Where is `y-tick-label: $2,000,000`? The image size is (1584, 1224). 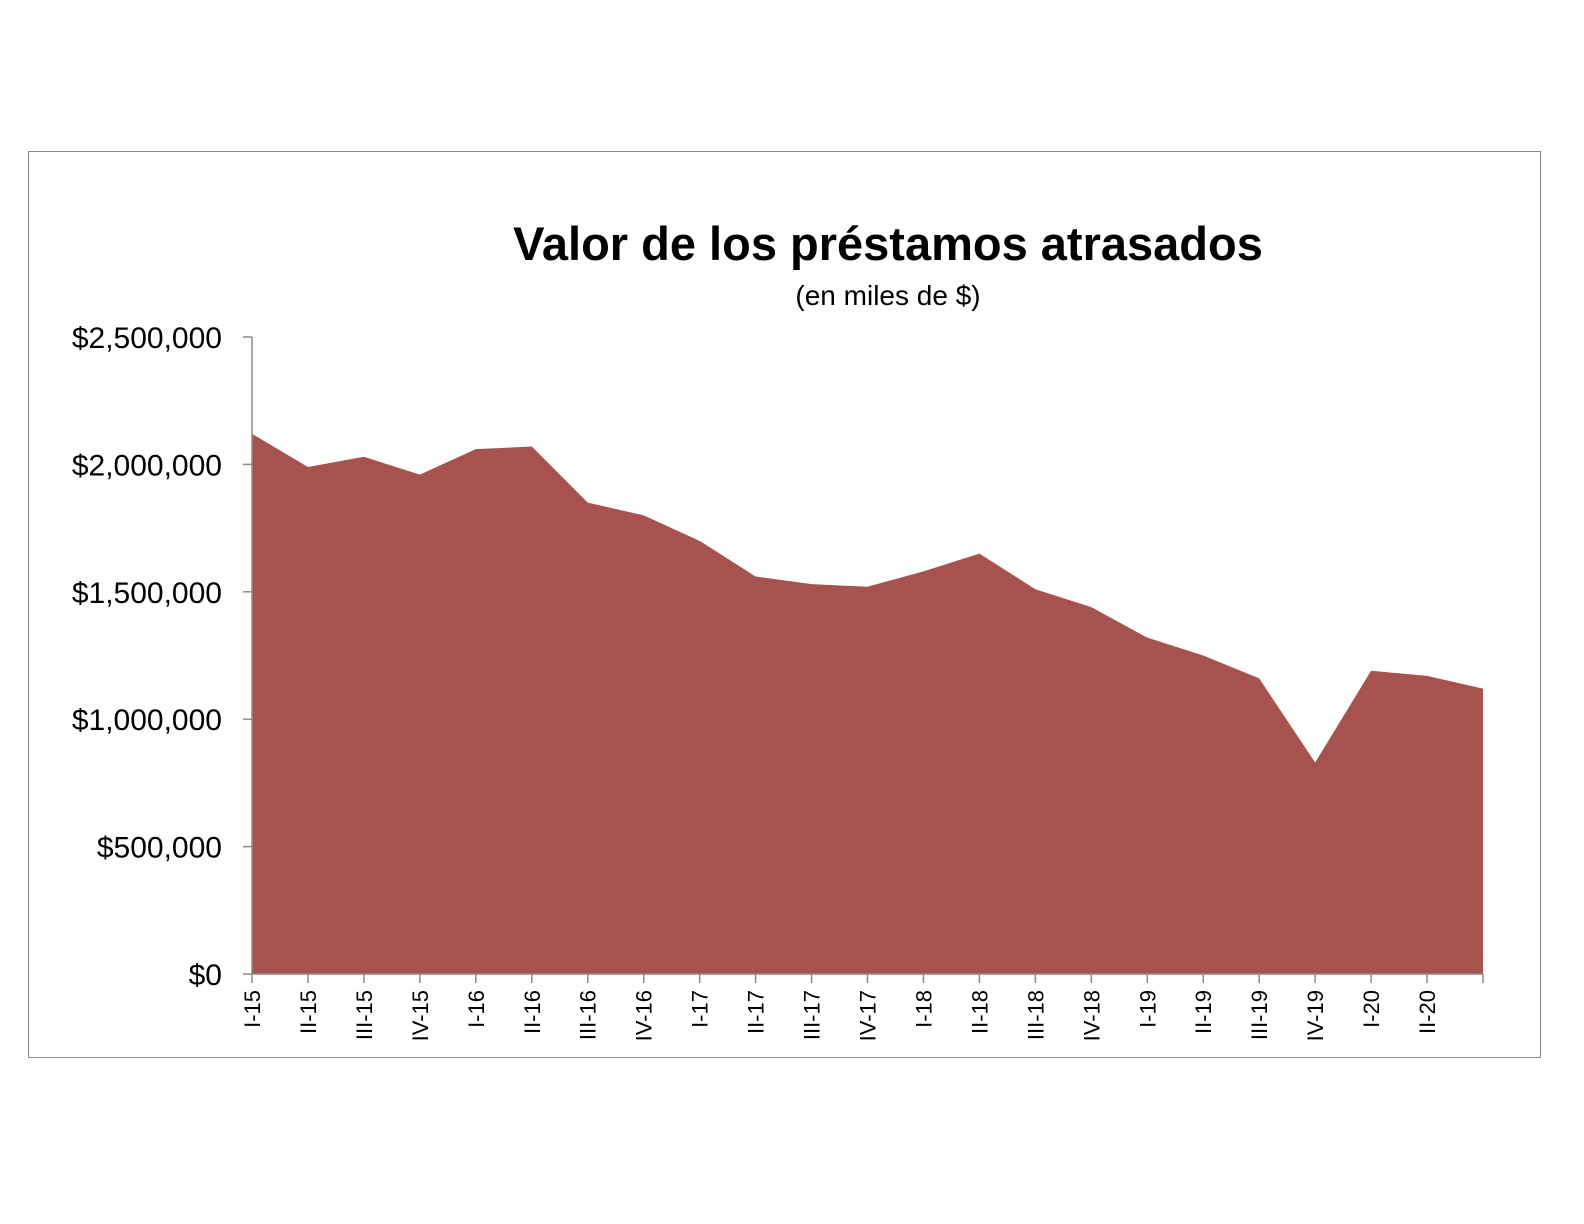 y-tick-label: $2,000,000 is located at coordinates (147, 465).